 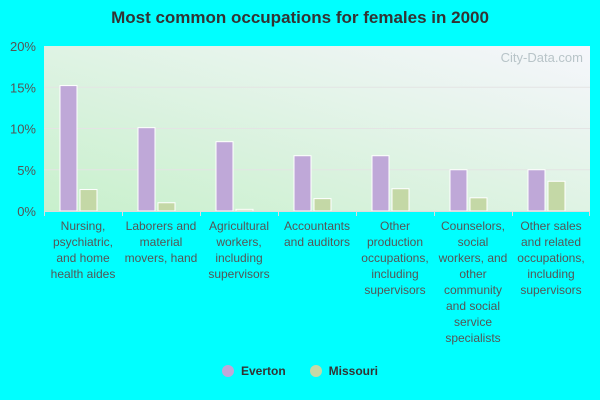 I want to click on x-tick-label: Accountants and auditors, so click(x=317, y=234).